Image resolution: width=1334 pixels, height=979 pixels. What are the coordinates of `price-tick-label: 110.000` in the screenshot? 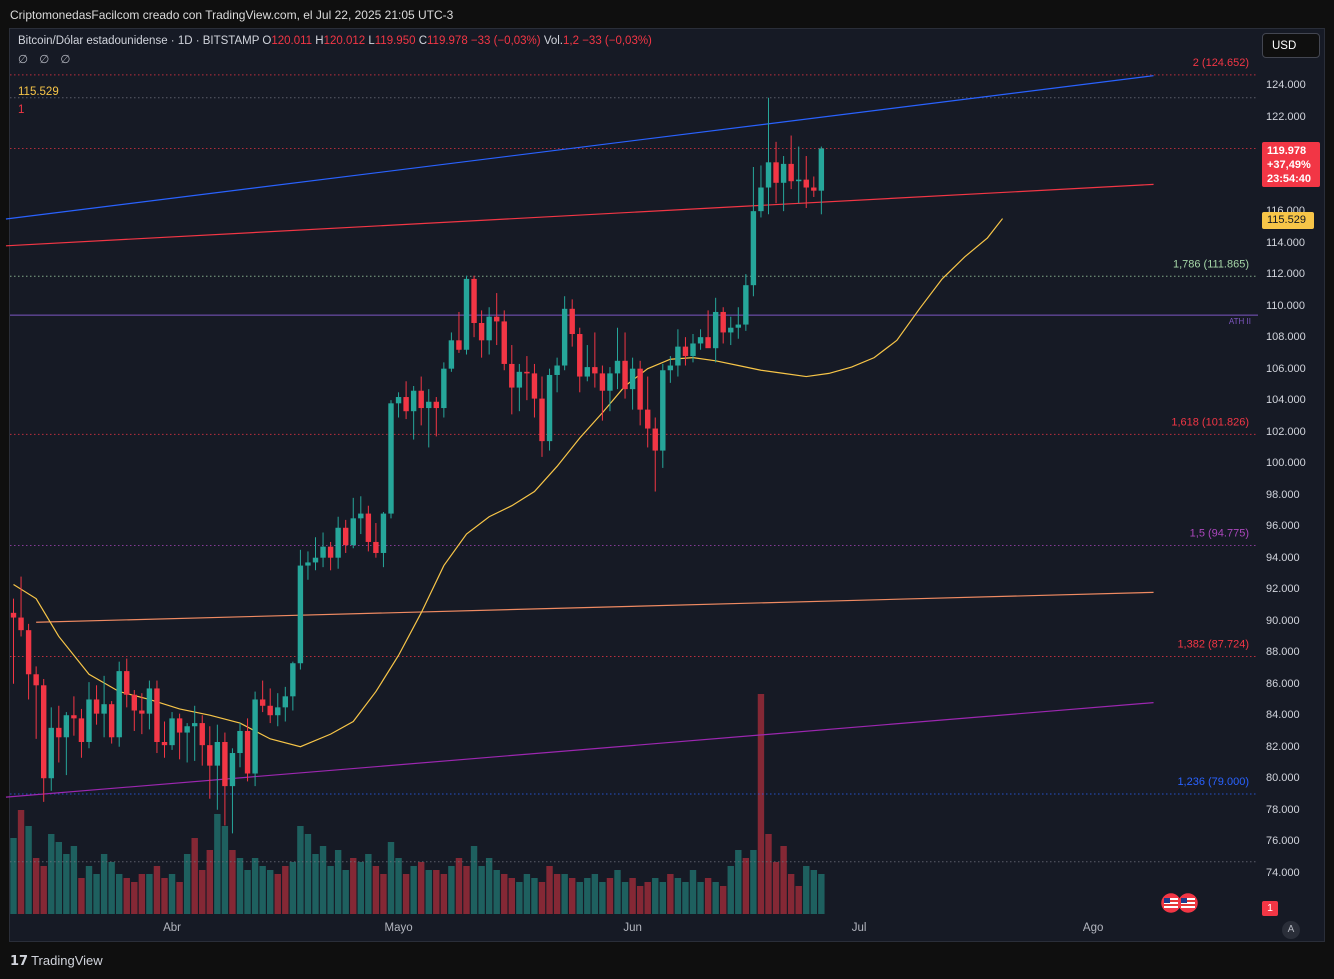 It's located at (1285, 305).